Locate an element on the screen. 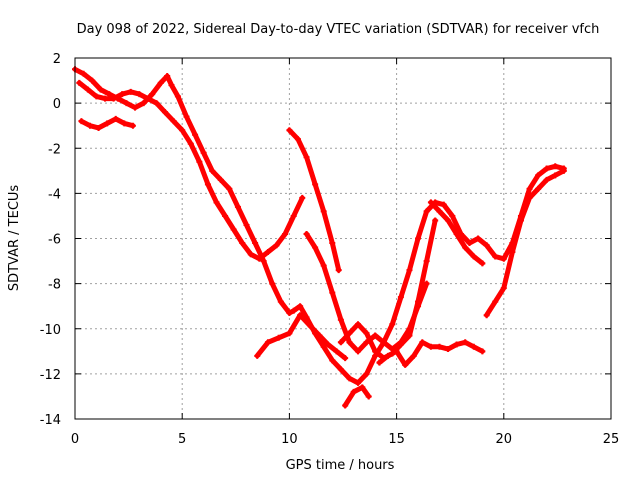 The width and height of the screenshot is (640, 480). y-tick-label: -10 is located at coordinates (50, 330).